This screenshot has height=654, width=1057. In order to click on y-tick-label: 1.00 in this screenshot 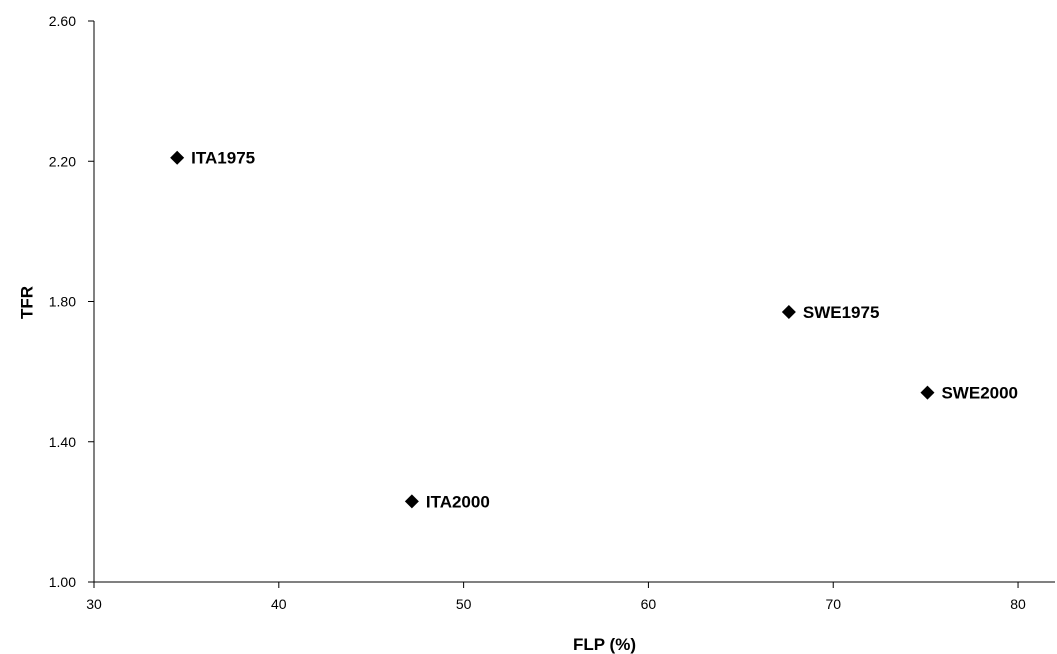, I will do `click(62, 582)`.